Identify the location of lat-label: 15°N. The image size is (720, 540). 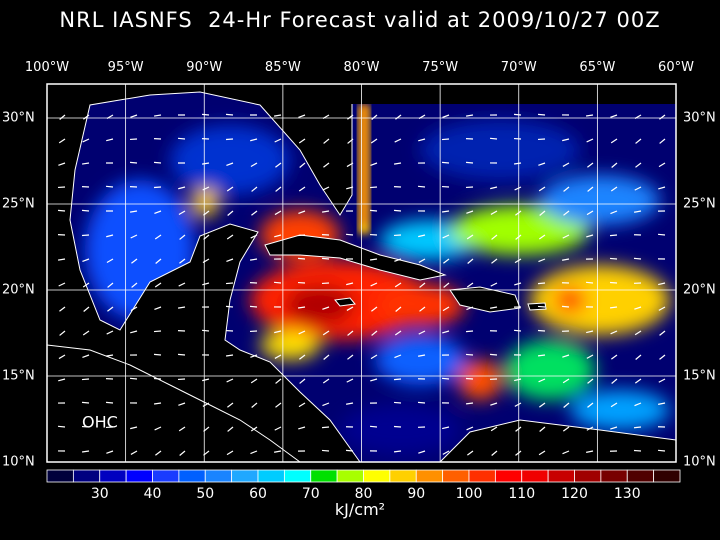
(699, 376).